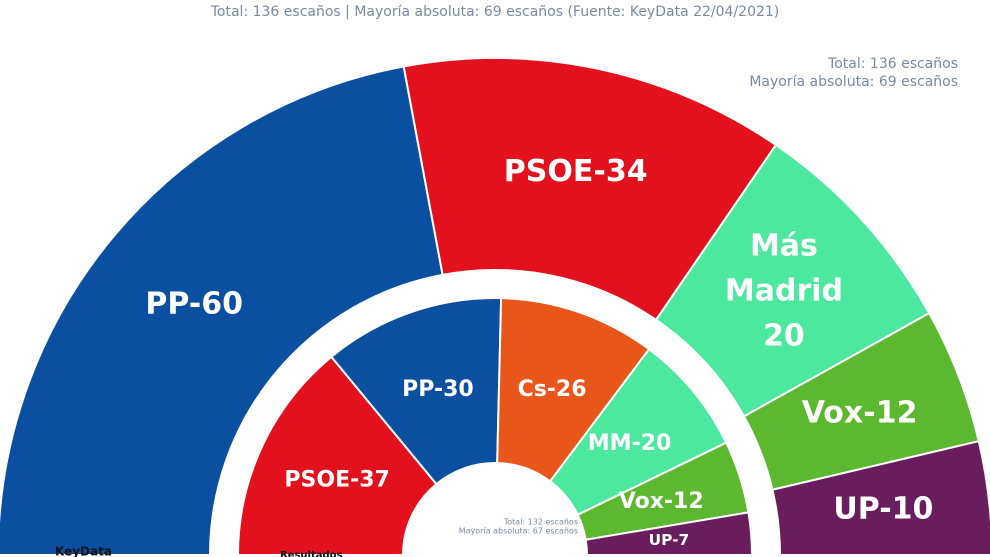  I want to click on note: Total: 136 escaños, so click(892, 64).